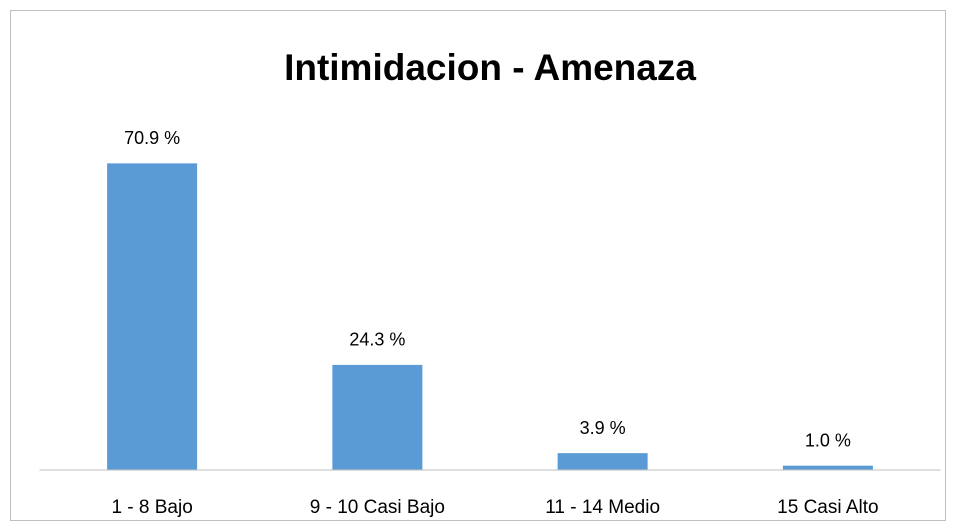 This screenshot has width=956, height=531. Describe the element at coordinates (377, 507) in the screenshot. I see `x-tick-label: 9 - 10 Casi Bajo` at that location.